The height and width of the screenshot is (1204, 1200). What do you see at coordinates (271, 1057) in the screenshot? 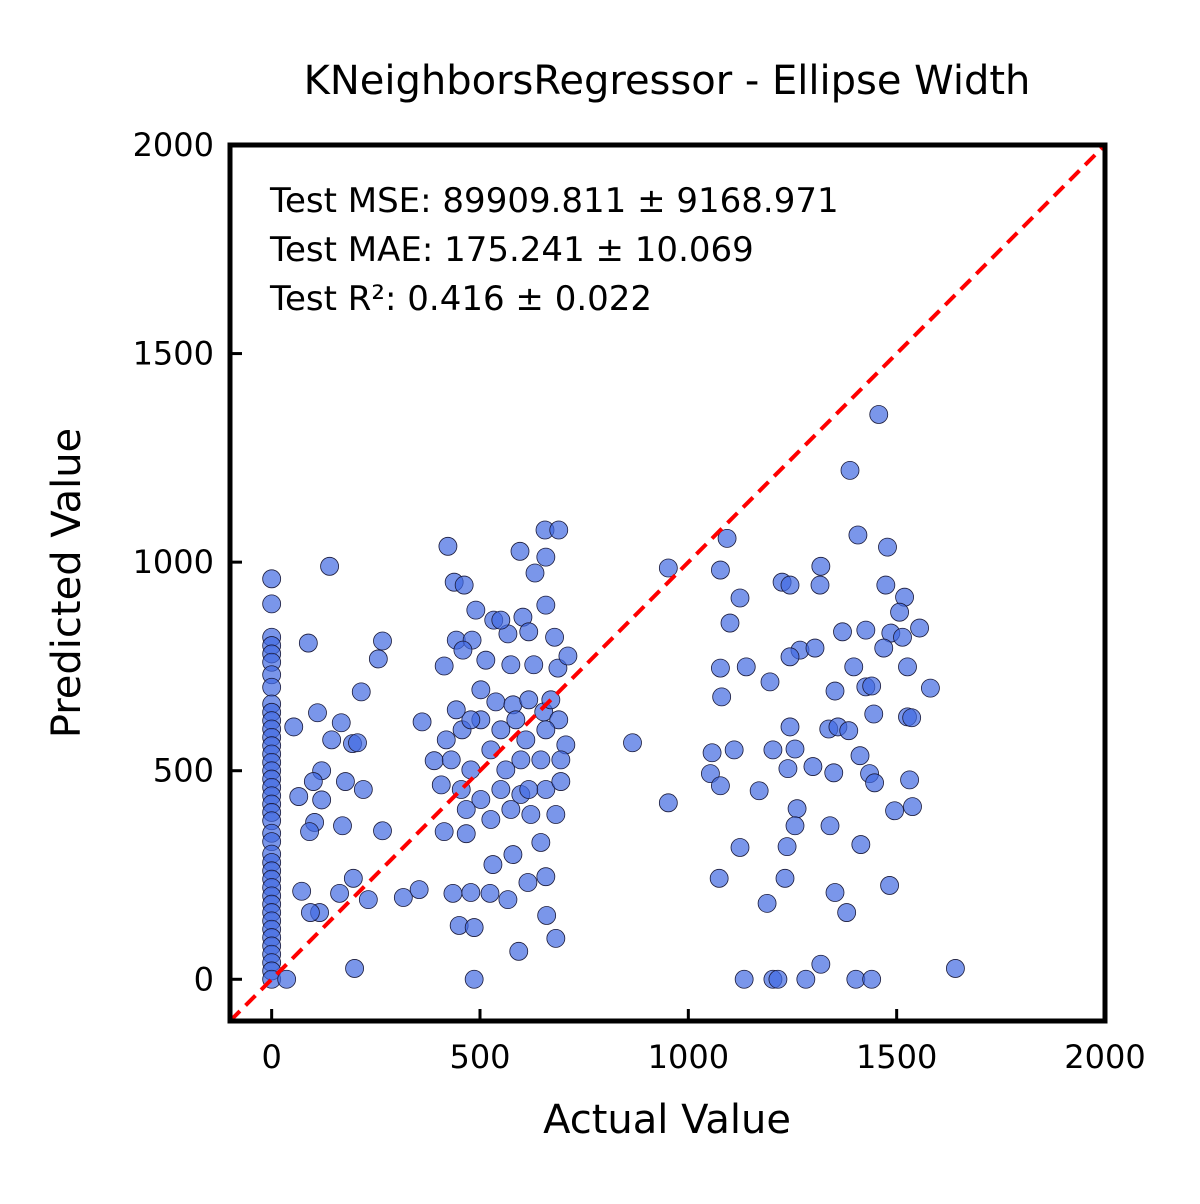
I see `x-tick-label: 0` at bounding box center [271, 1057].